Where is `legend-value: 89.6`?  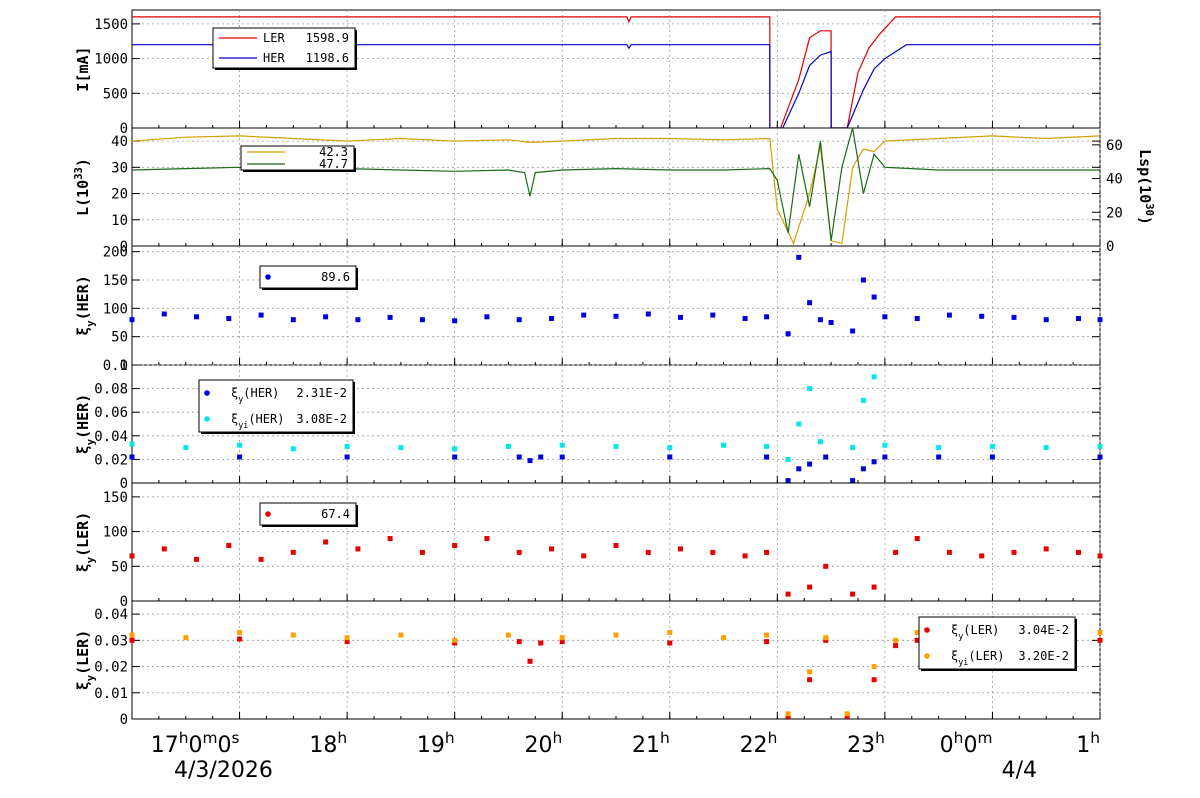 legend-value: 89.6 is located at coordinates (335, 277).